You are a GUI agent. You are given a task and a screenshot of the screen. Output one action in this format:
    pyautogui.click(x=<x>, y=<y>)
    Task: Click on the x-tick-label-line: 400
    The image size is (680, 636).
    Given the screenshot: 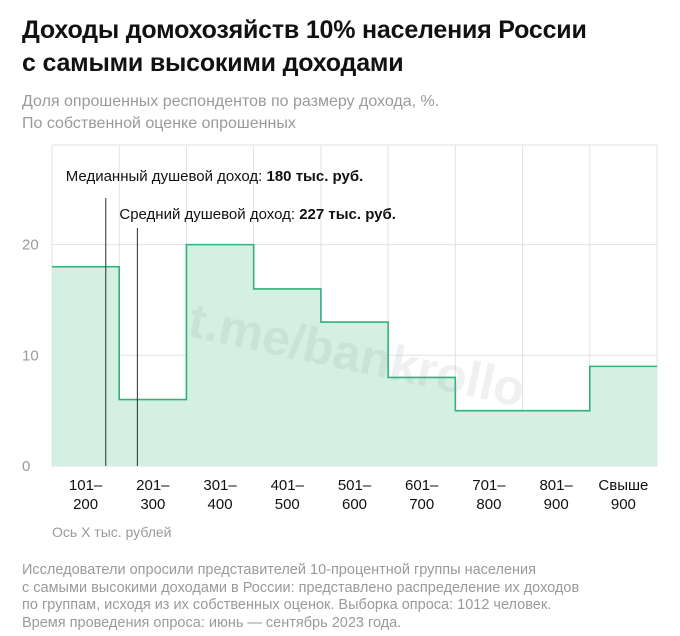 What is the action you would take?
    pyautogui.click(x=220, y=504)
    